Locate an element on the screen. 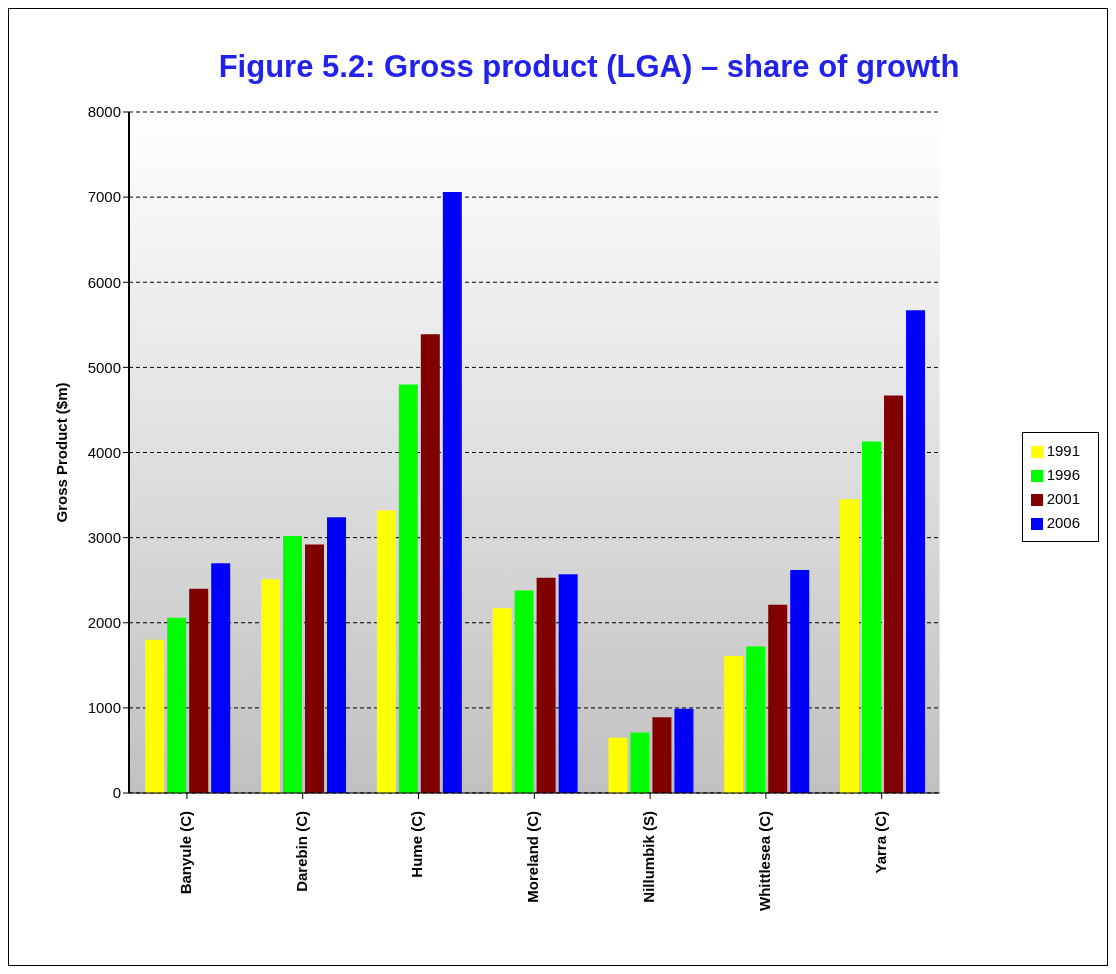 This screenshot has height=974, width=1116. x-tick-label: Banyule (C) is located at coordinates (185, 853).